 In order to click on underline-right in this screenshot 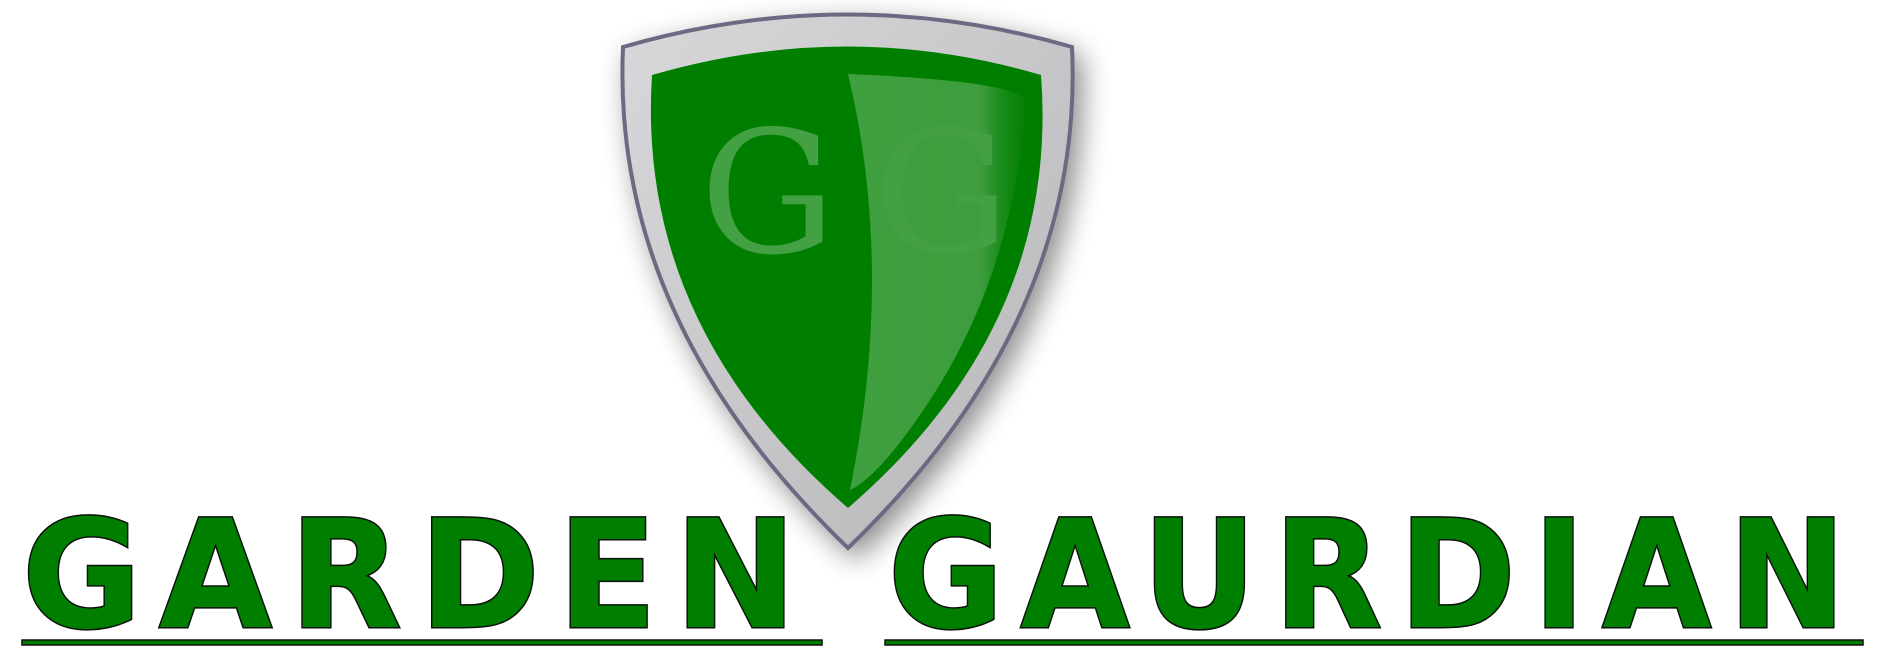, I will do `click(1374, 642)`.